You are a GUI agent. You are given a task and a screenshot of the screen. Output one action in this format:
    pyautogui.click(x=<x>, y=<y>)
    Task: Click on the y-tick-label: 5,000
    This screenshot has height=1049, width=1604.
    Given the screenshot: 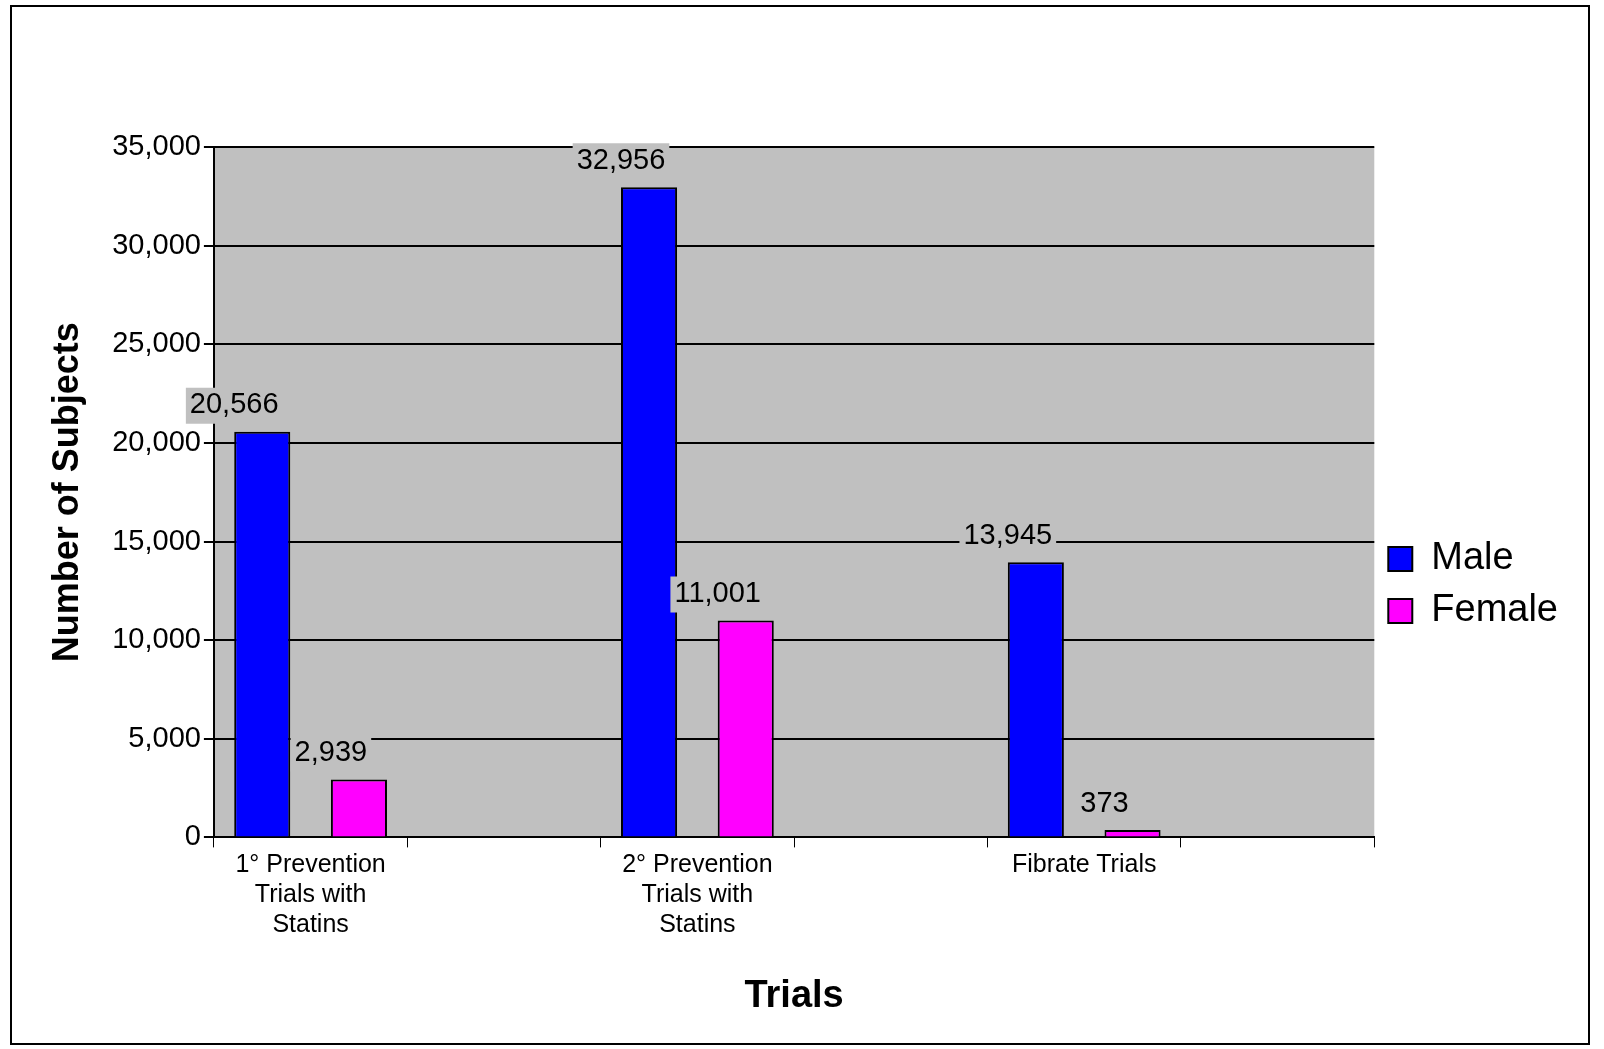 What is the action you would take?
    pyautogui.click(x=164, y=736)
    